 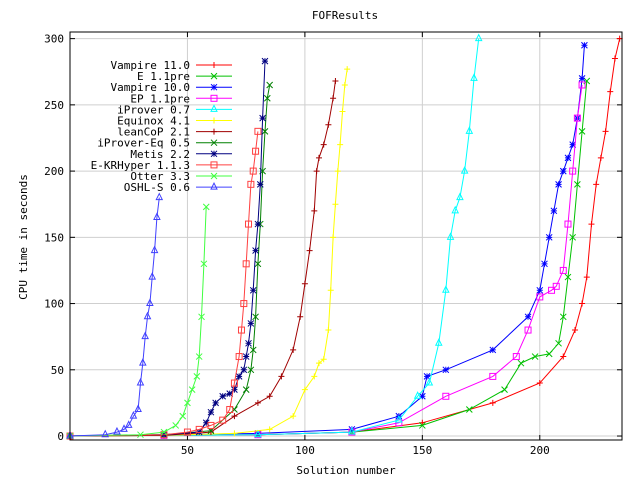 I want to click on legend-label: E 1.1pre, so click(x=163, y=76).